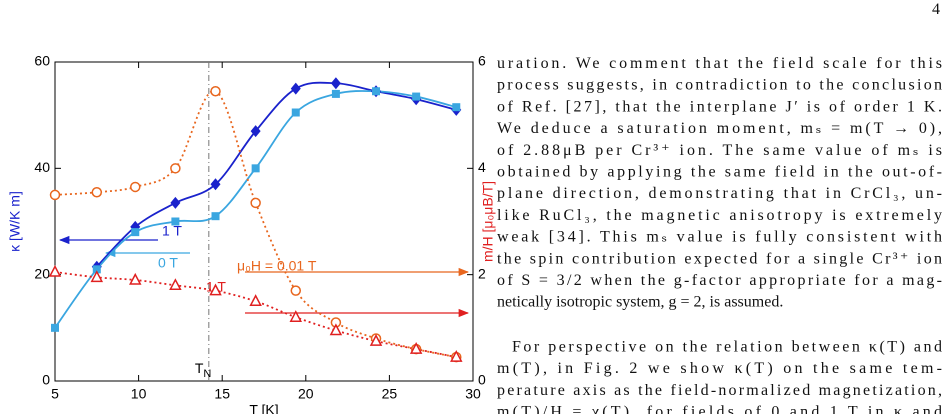 This screenshot has height=414, width=948. Describe the element at coordinates (390, 394) in the screenshot. I see `x-tick-label: 25` at that location.